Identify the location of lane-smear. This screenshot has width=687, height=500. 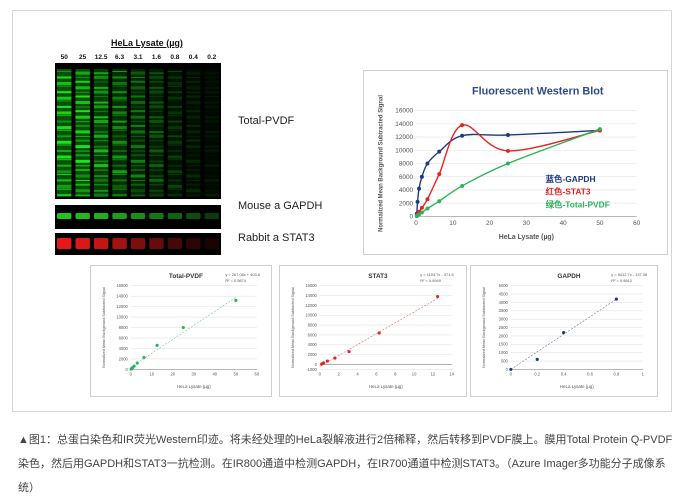
(138, 133).